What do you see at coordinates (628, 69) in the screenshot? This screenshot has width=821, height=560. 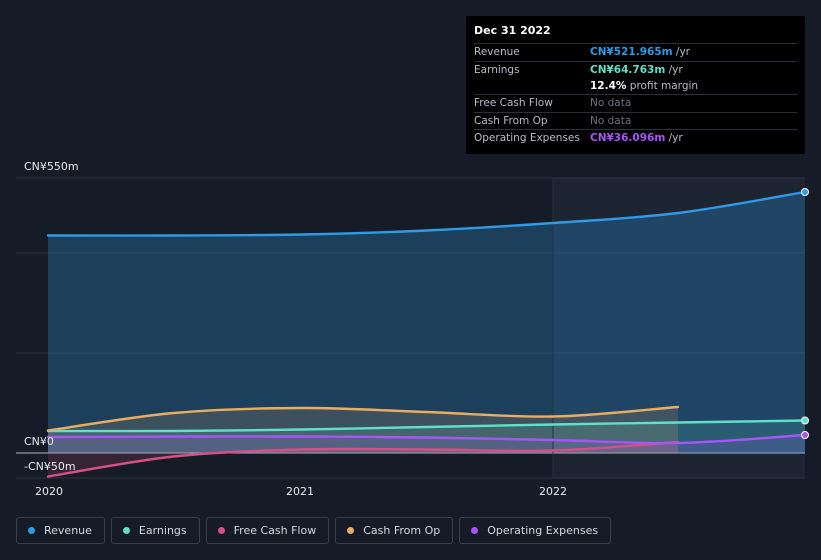 I see `tooltip-value: CN¥64.763m` at bounding box center [628, 69].